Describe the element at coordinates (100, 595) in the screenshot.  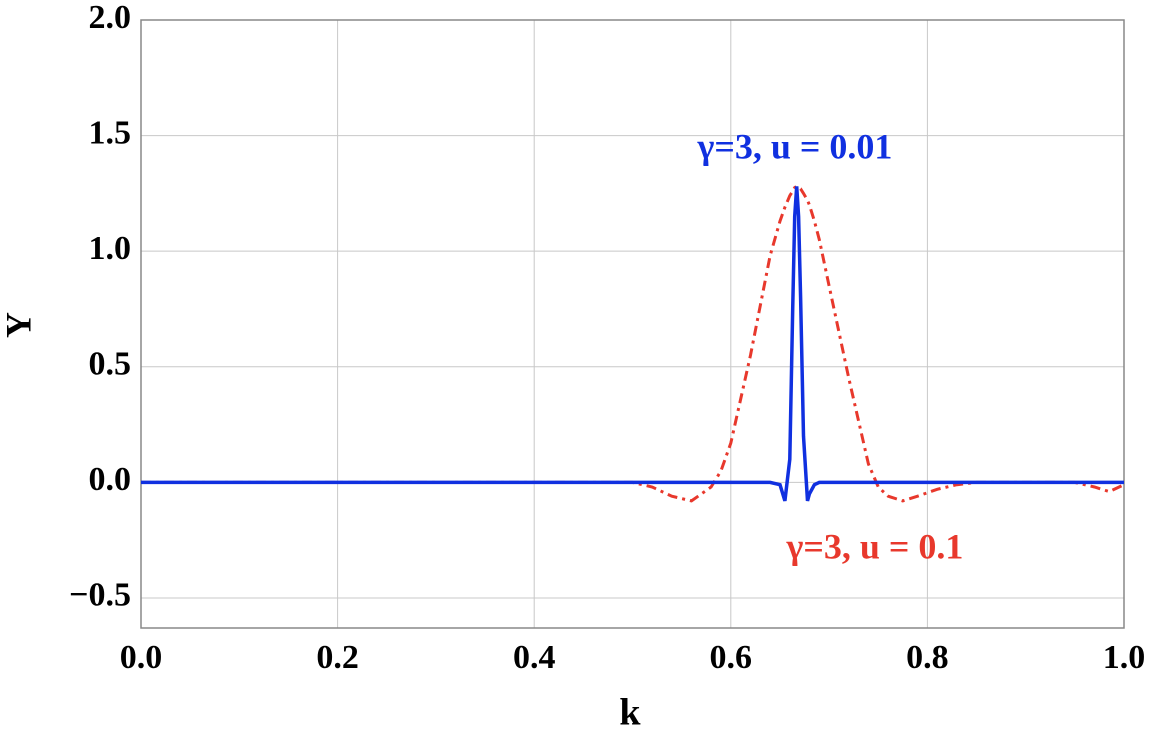
I see `y-tick-label: −0.5` at that location.